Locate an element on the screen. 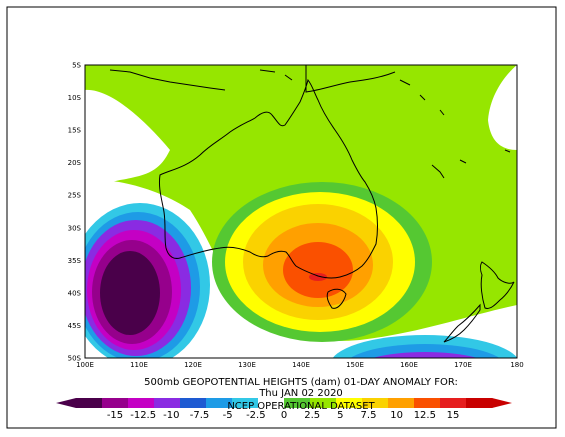 The height and width of the screenshot is (437, 565). colorbar-tick-label: -2.5 is located at coordinates (256, 415).